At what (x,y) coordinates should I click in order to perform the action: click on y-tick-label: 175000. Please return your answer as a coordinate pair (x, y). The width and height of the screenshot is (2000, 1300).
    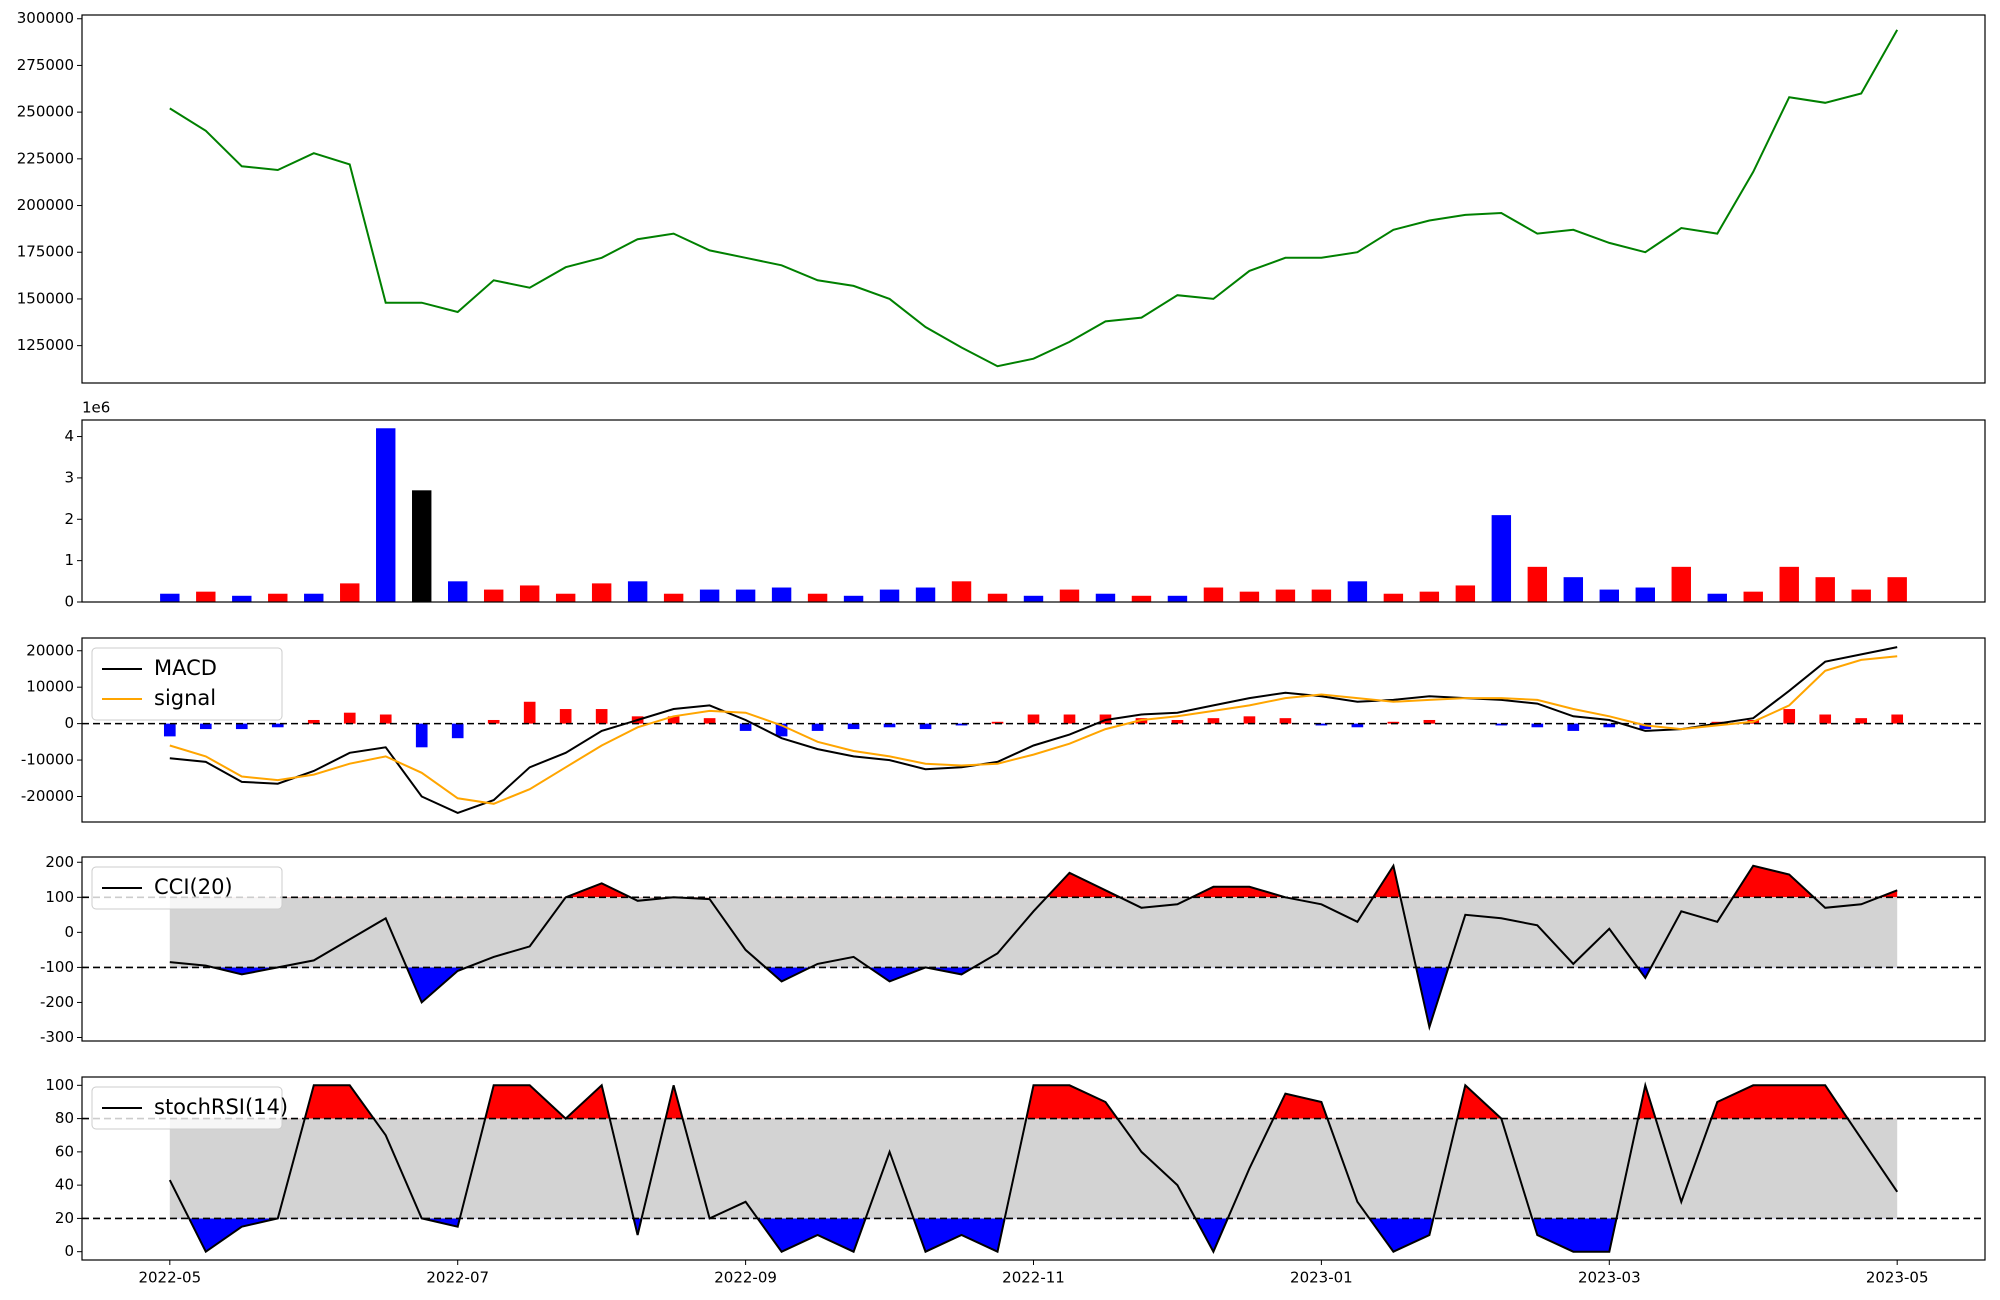
    Looking at the image, I should click on (45, 252).